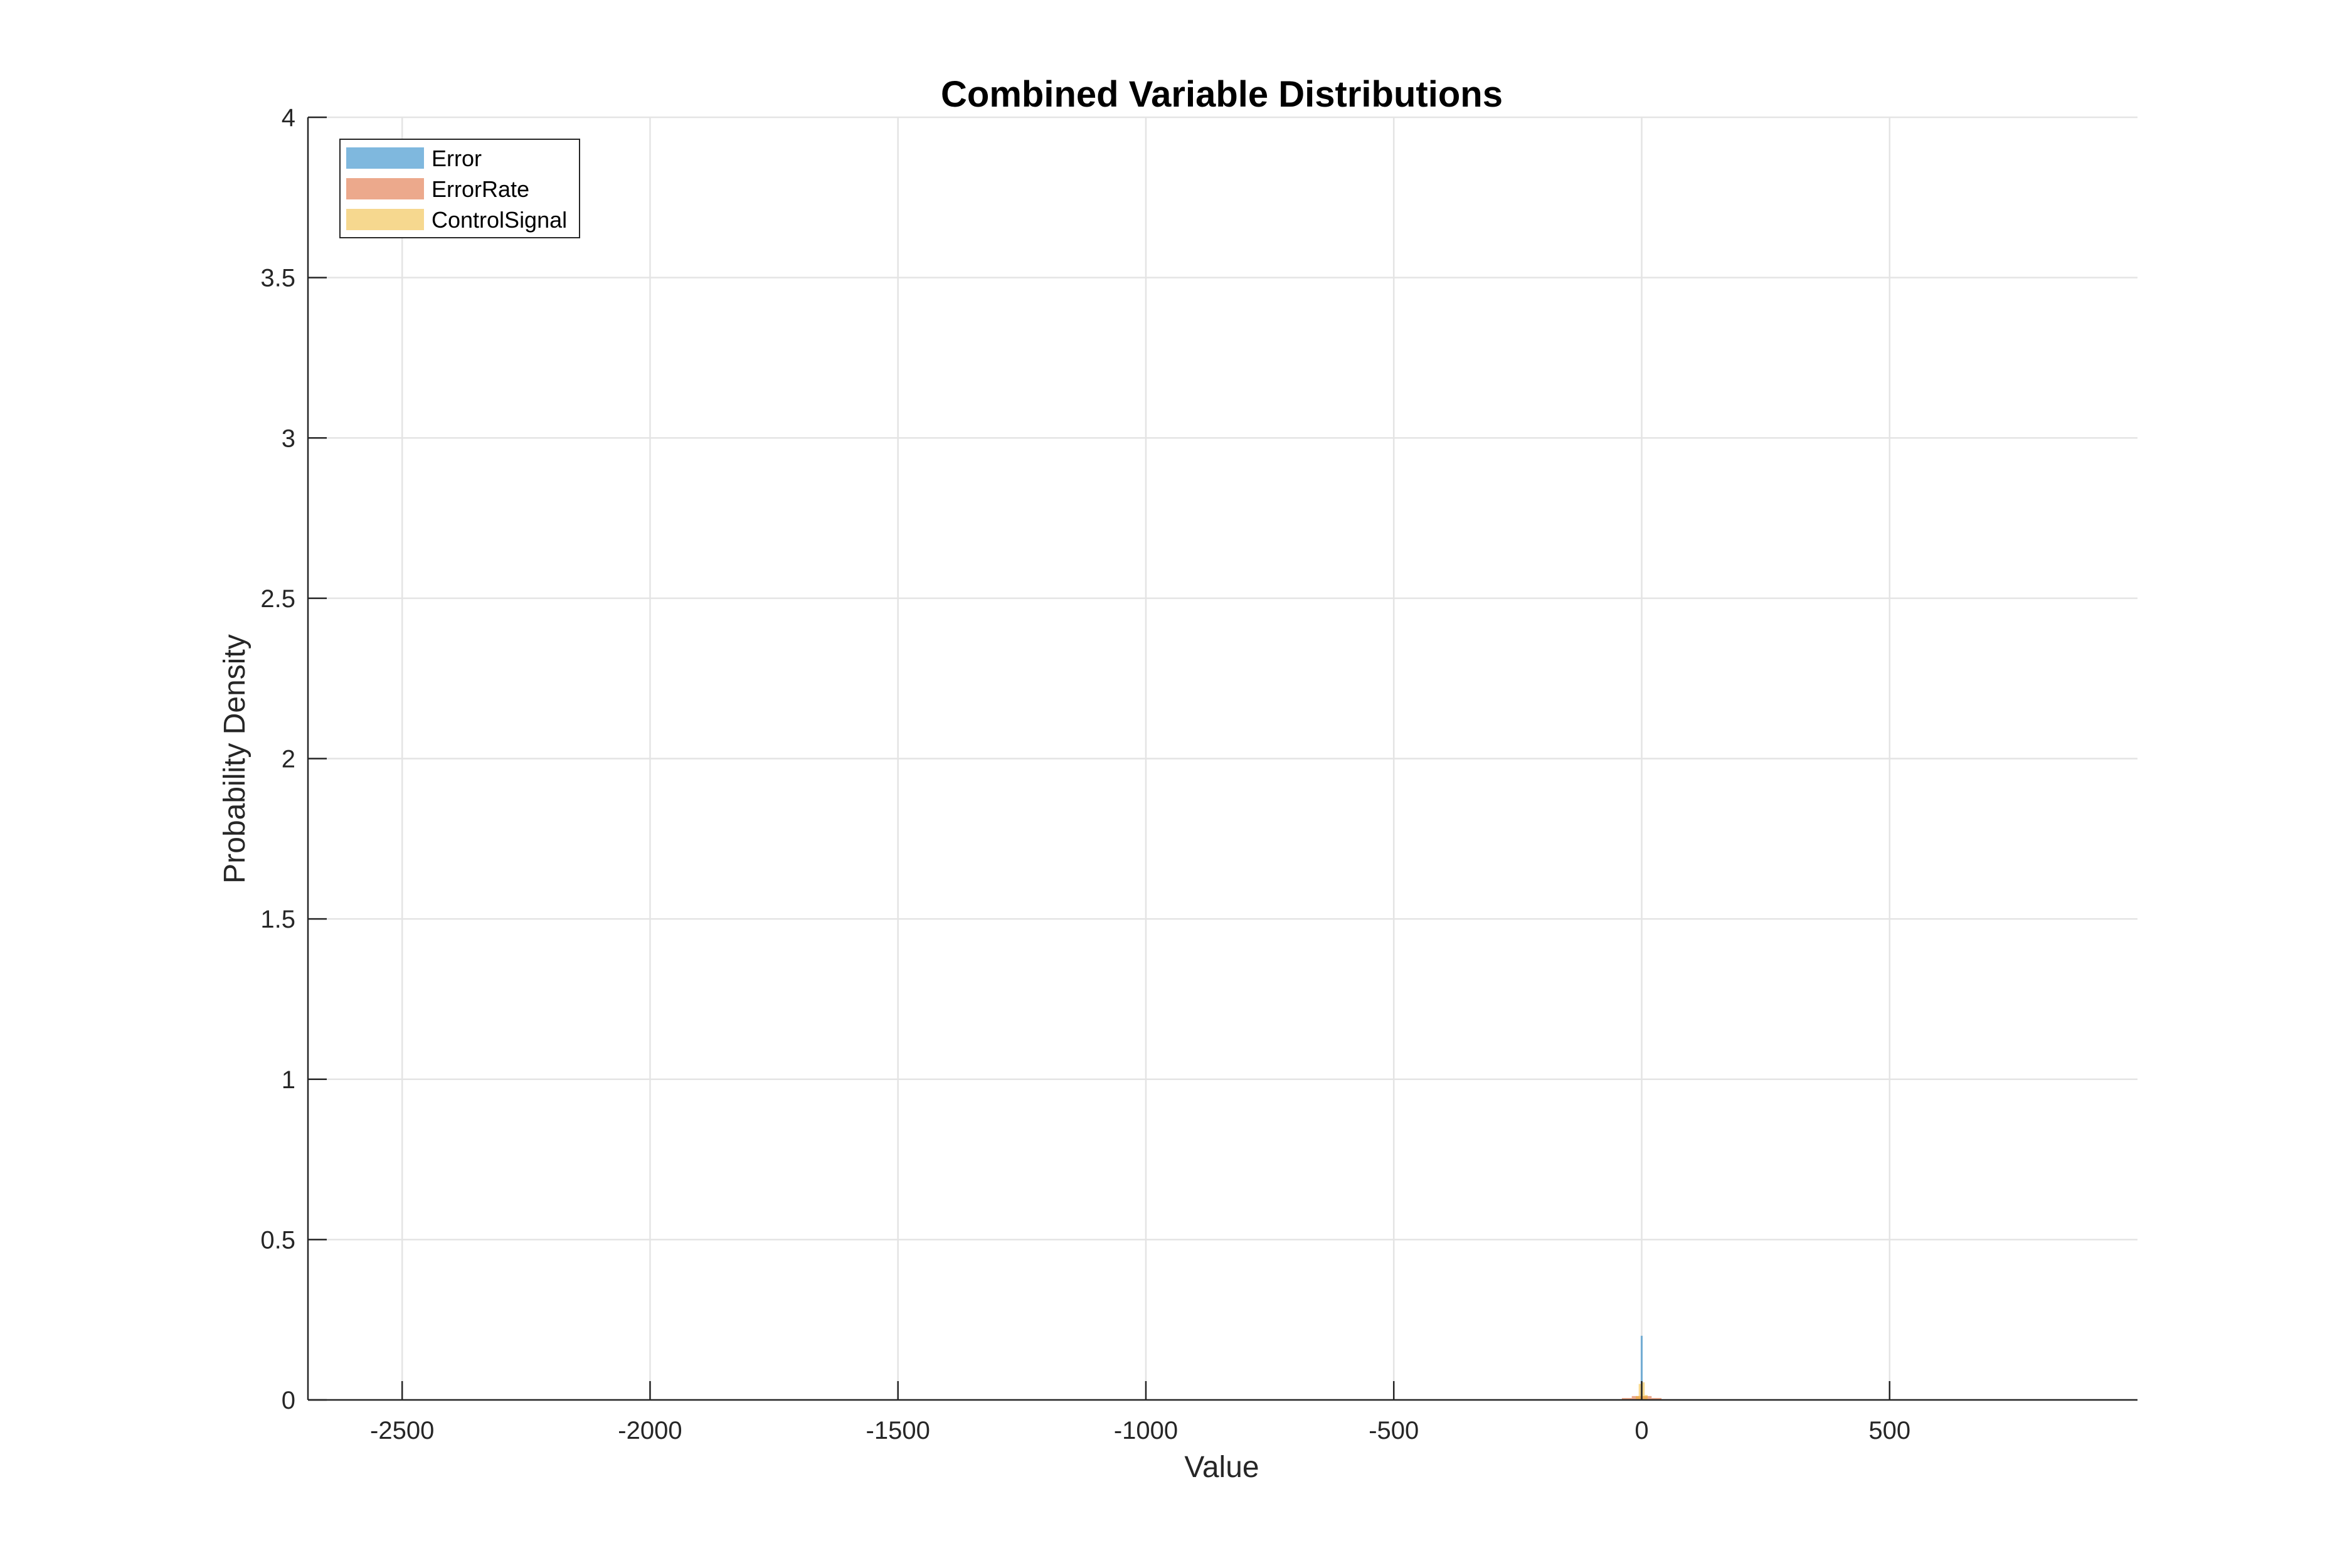 The height and width of the screenshot is (1568, 2352). Describe the element at coordinates (288, 438) in the screenshot. I see `y-tick-label: 3` at that location.